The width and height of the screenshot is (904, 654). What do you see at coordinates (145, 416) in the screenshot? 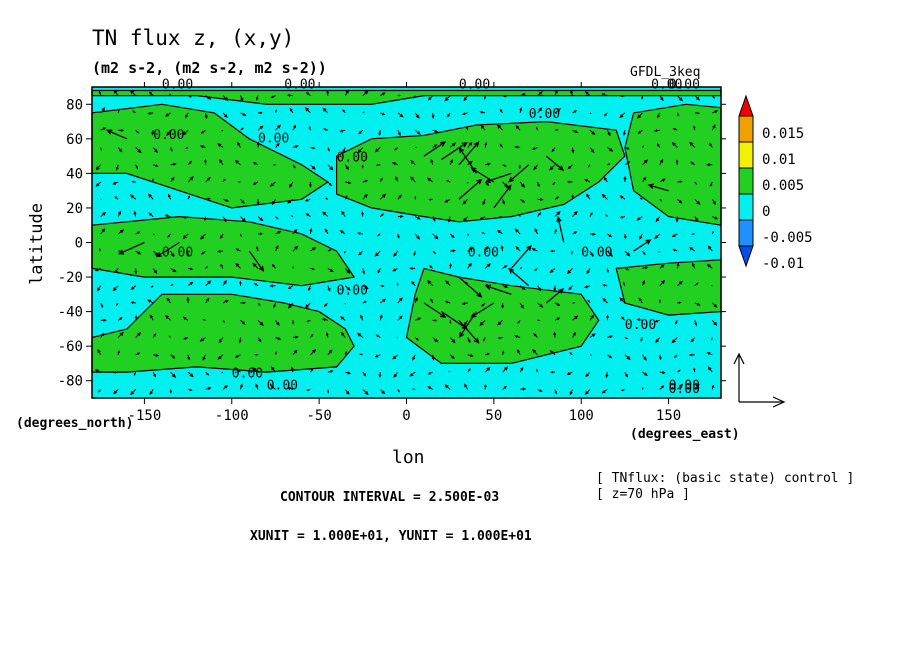
I see `x-tick-label: -150` at bounding box center [145, 416].